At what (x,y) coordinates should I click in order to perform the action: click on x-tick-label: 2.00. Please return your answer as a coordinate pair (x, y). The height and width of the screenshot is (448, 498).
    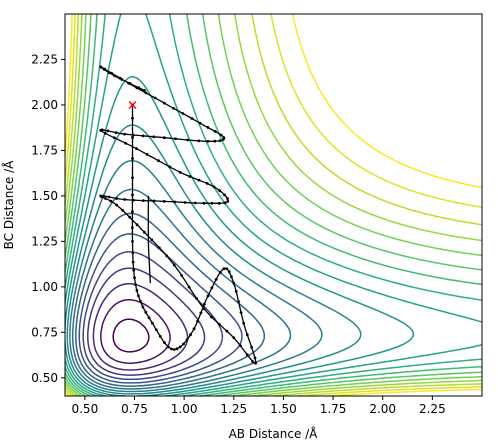
    Looking at the image, I should click on (382, 409).